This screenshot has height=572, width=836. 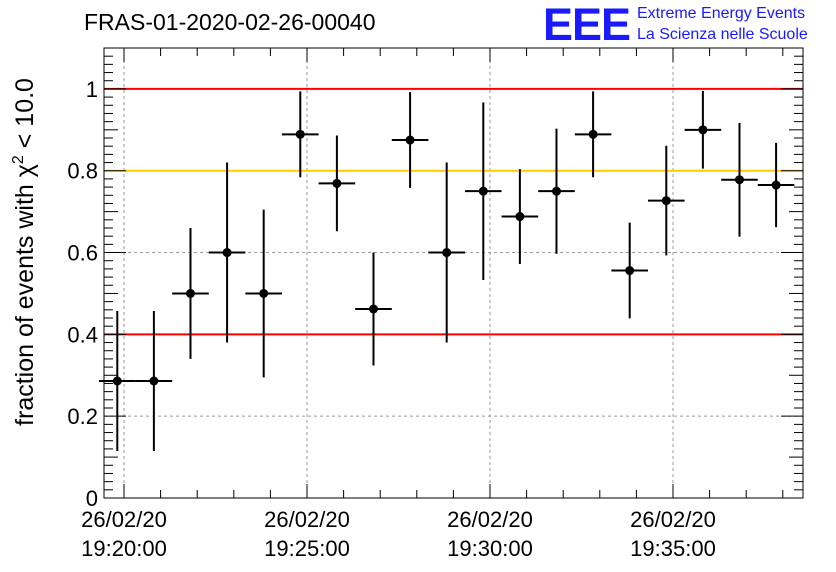 What do you see at coordinates (230, 22) in the screenshot?
I see `chart-title: FRAS-01-2020-02-26-00040` at bounding box center [230, 22].